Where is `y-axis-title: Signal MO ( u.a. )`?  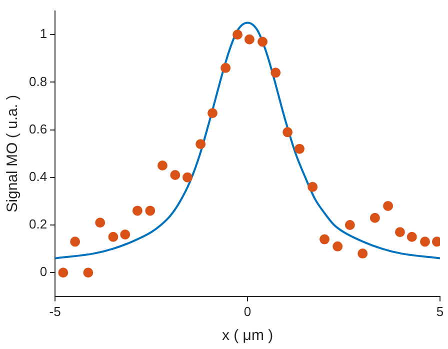 y-axis-title: Signal MO ( u.a. ) is located at coordinates (13, 153).